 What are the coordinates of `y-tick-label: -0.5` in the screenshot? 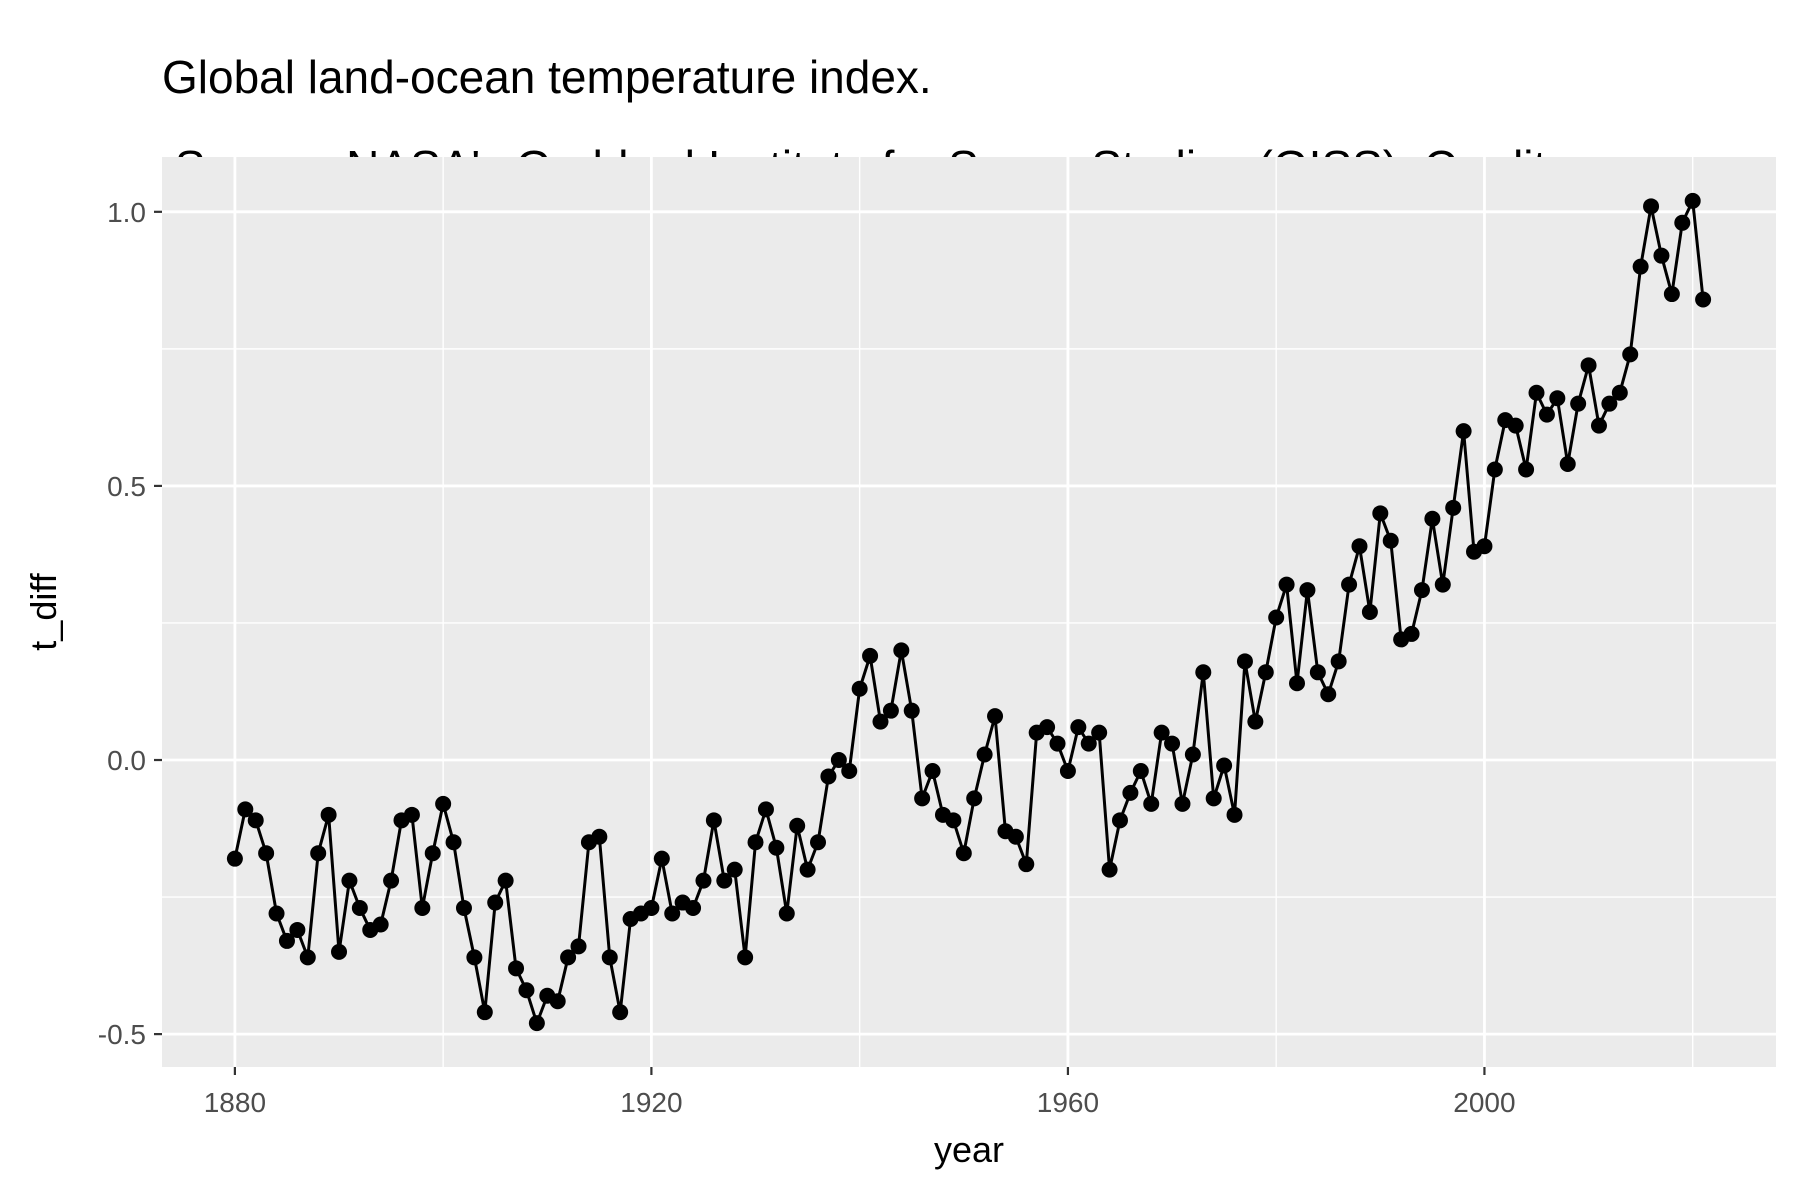 It's located at (122, 1034).